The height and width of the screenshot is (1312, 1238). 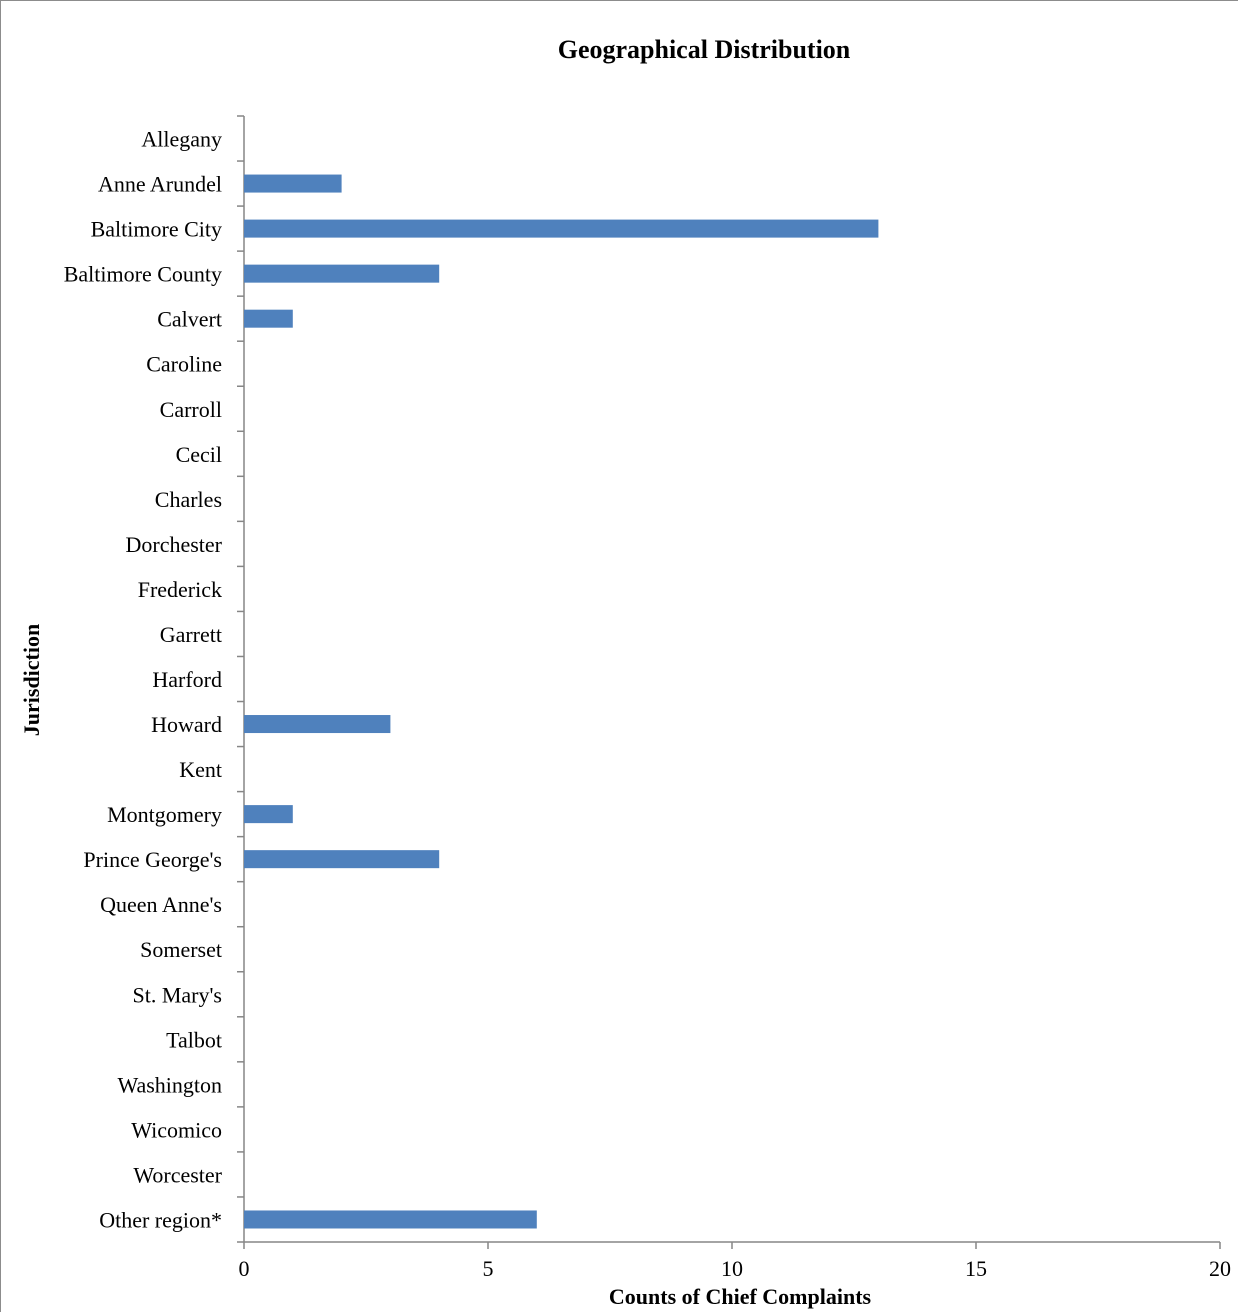 What do you see at coordinates (244, 1268) in the screenshot?
I see `x-tick-label: 0` at bounding box center [244, 1268].